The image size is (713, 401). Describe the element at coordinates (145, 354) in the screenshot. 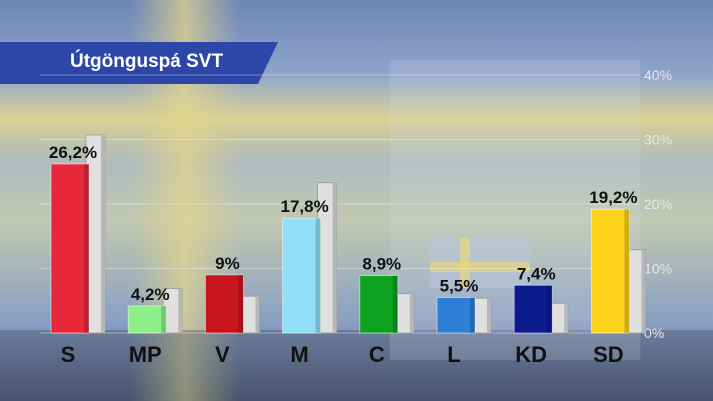

I see `category-label: MP` at that location.